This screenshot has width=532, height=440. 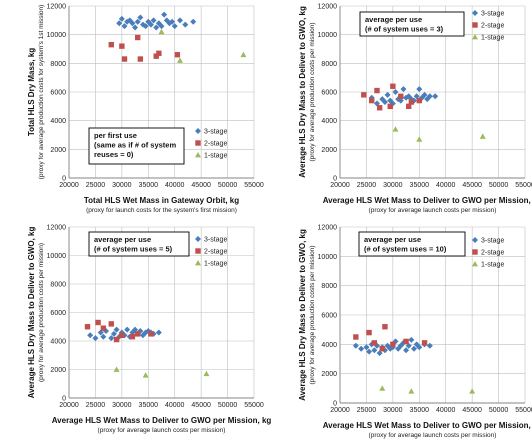 I want to click on x-tick-label: 20000, so click(x=340, y=410).